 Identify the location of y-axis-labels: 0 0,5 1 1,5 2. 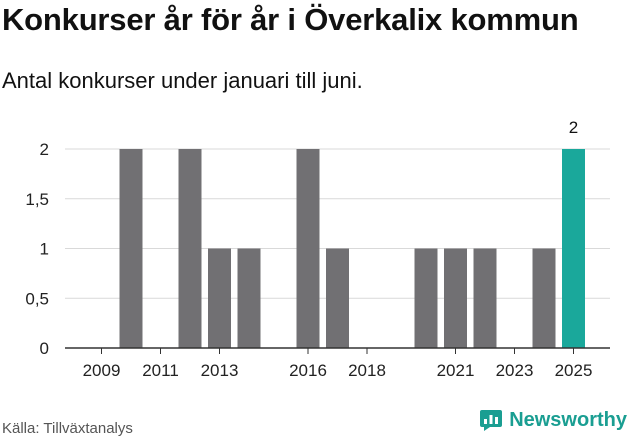
(37, 249).